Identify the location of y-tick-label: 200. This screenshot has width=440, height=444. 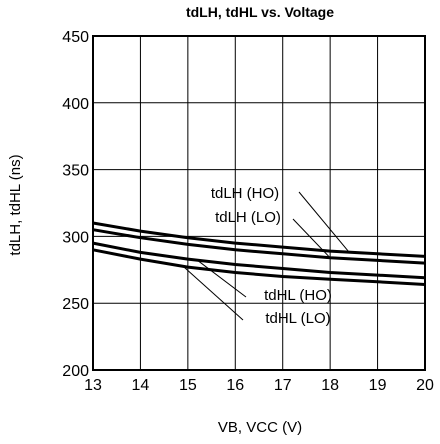
(75, 371).